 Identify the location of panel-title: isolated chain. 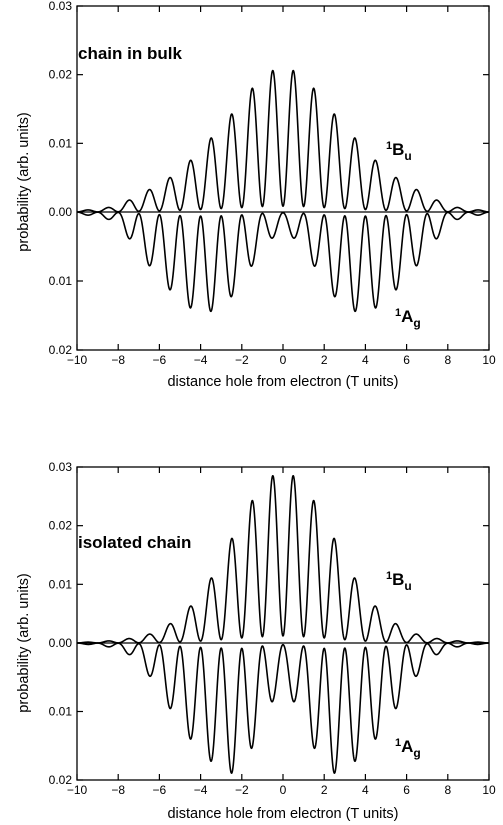
(134, 542).